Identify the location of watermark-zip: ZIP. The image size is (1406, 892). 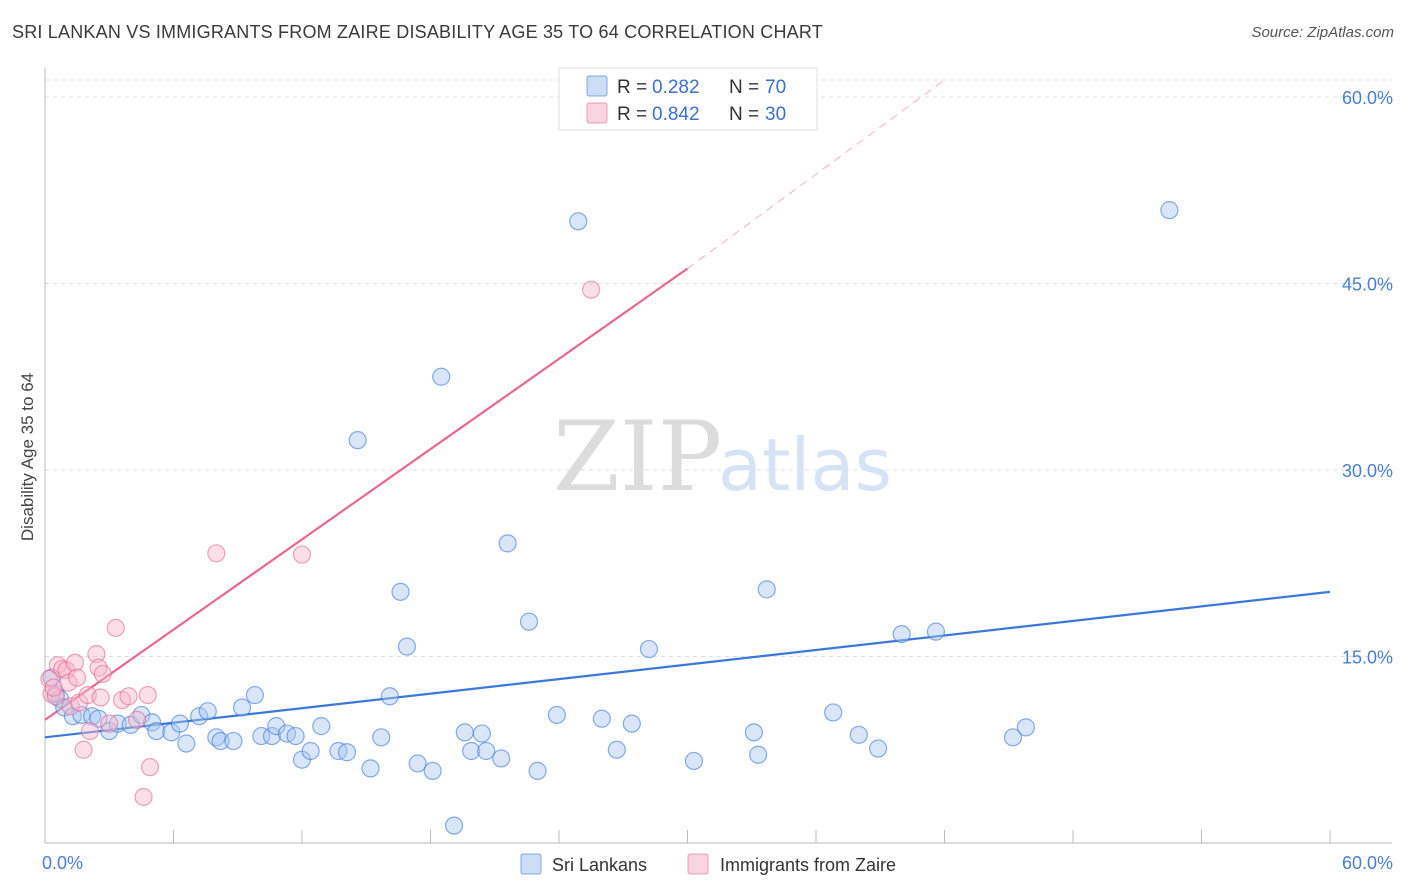
(637, 457).